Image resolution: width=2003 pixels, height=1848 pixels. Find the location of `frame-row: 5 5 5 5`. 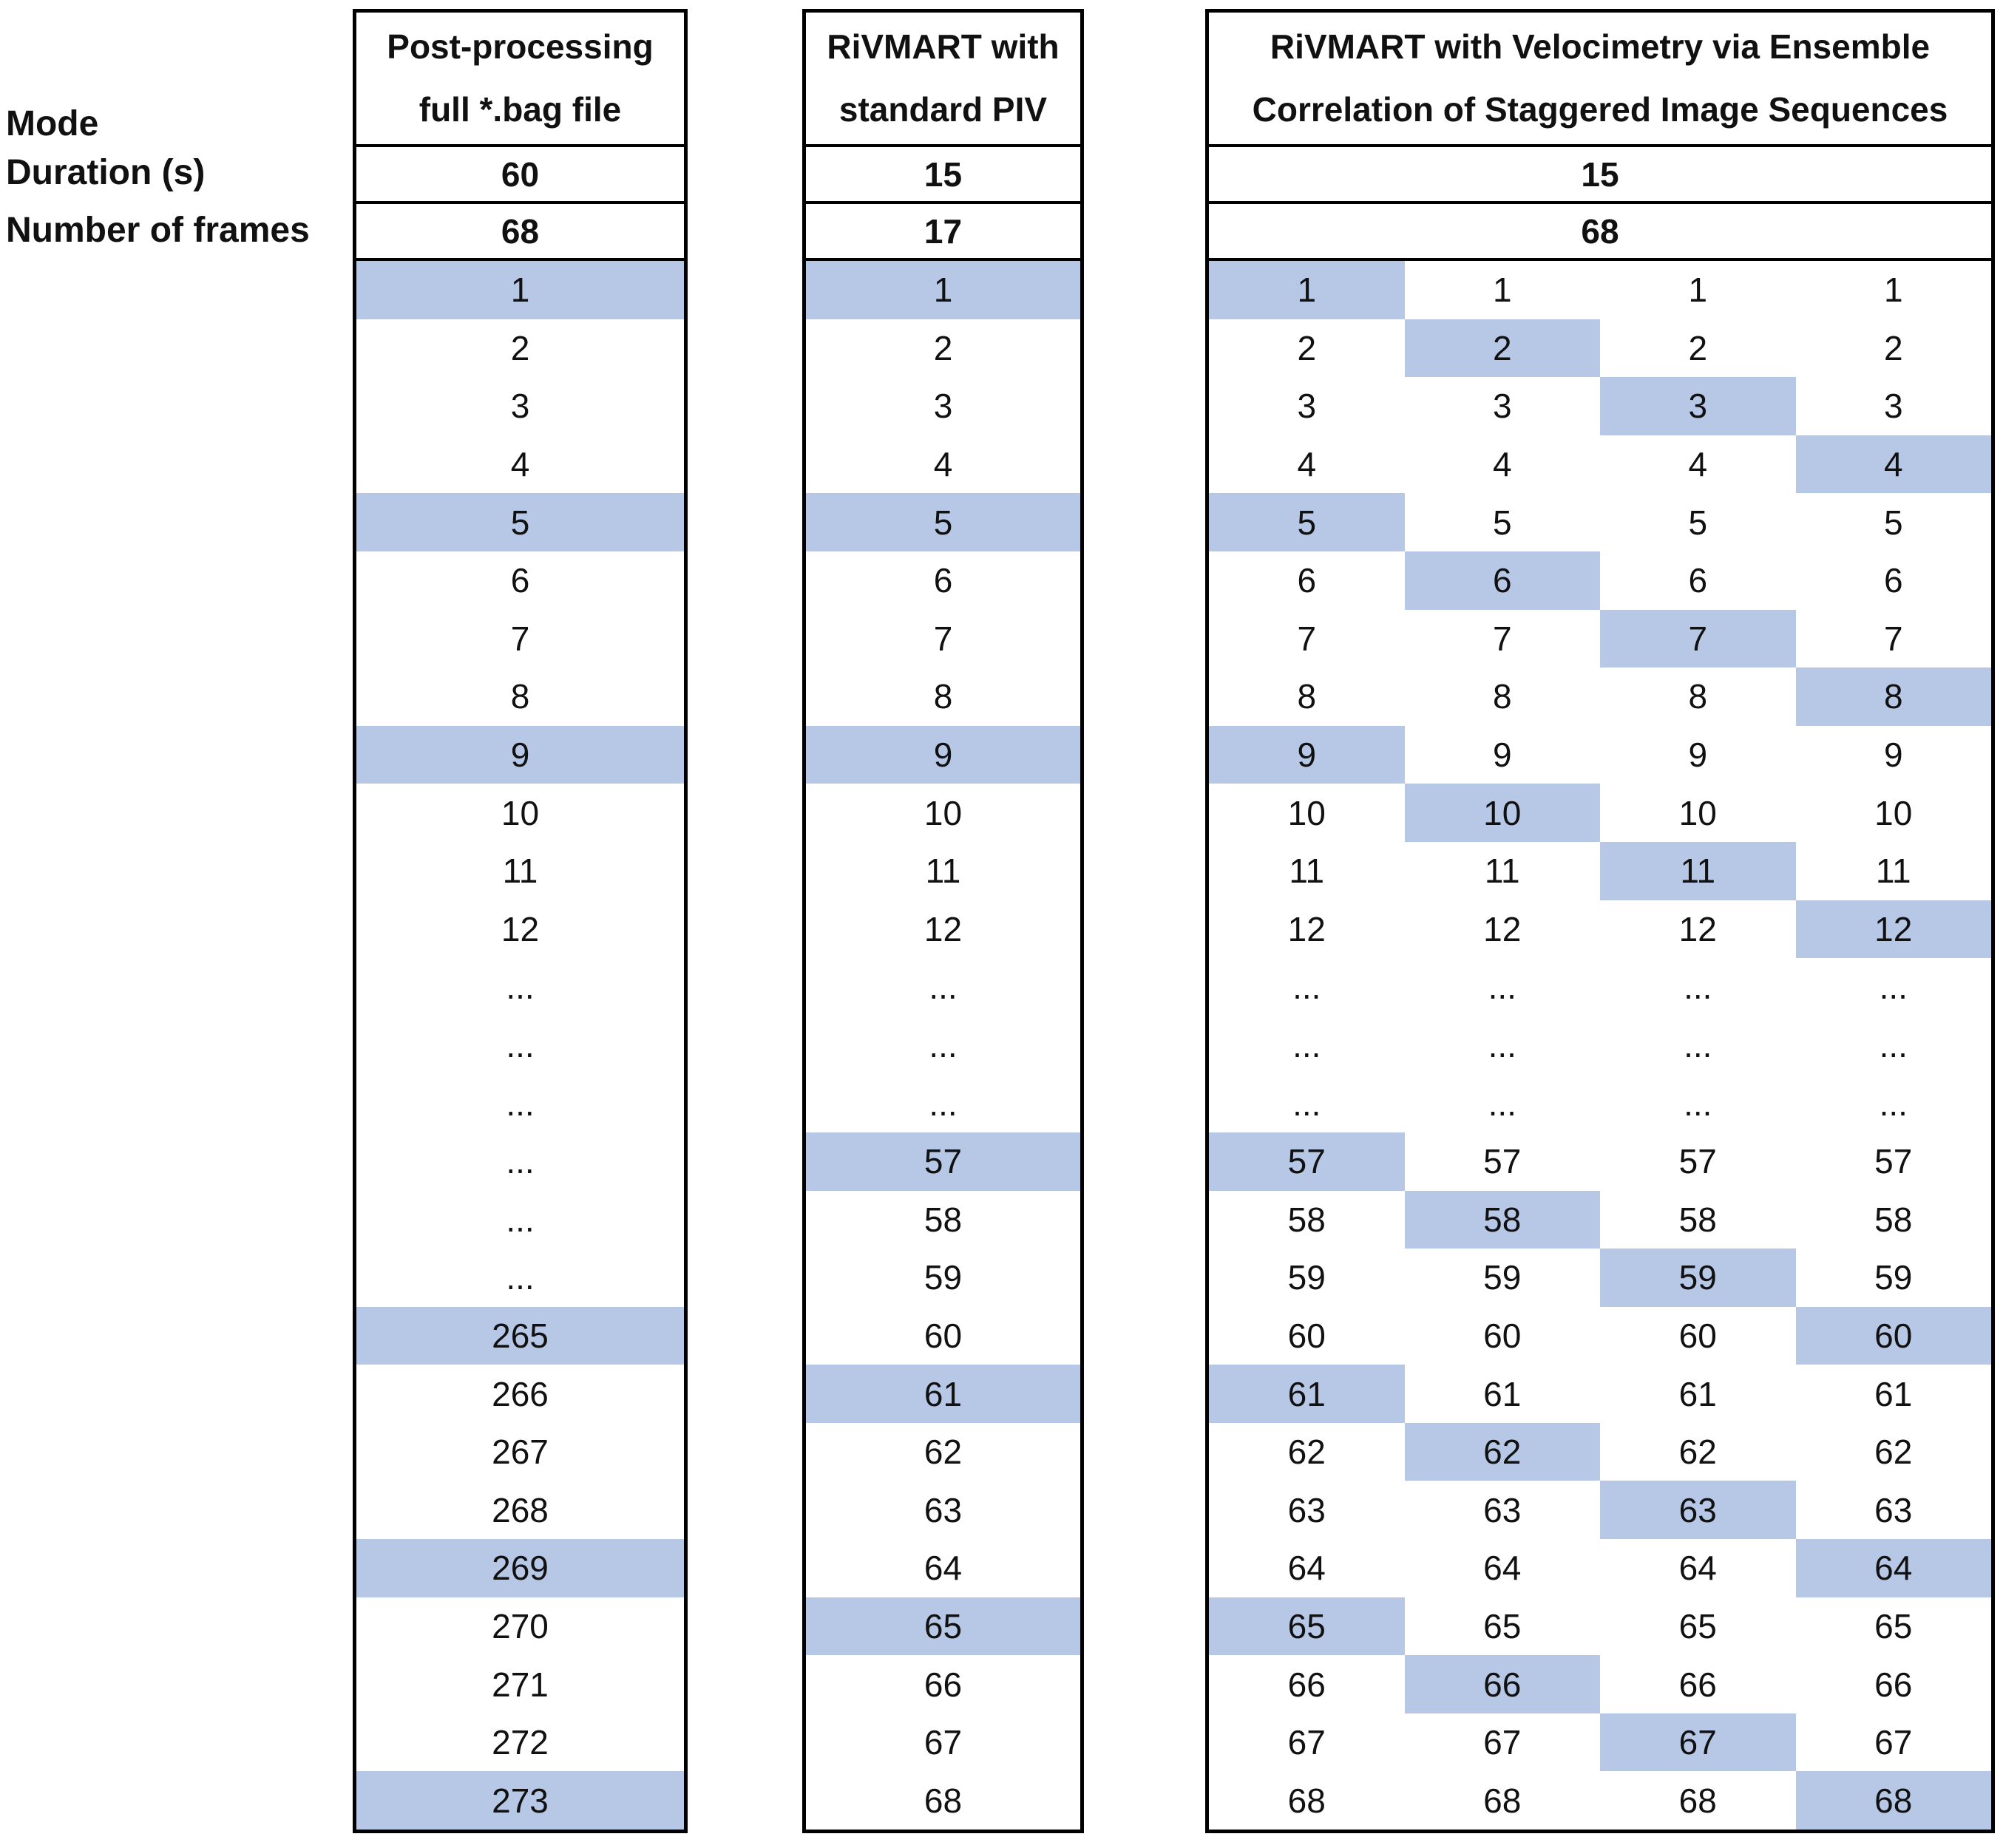

frame-row: 5 5 5 5 is located at coordinates (1600, 522).